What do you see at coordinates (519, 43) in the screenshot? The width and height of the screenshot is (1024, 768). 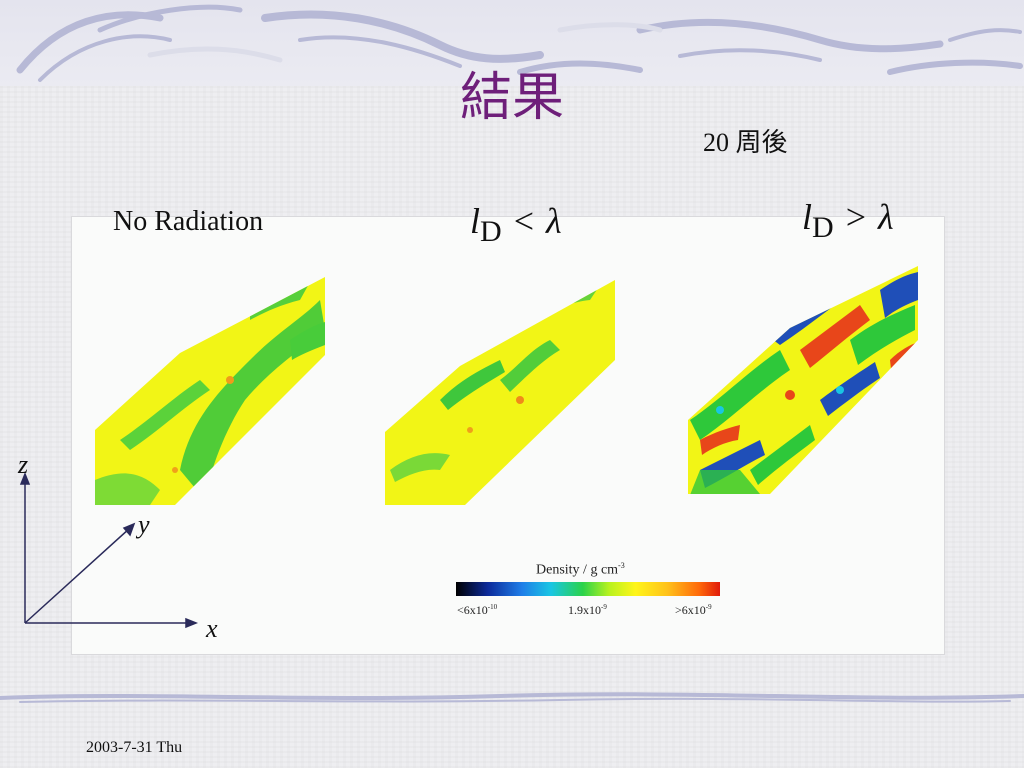 I see `header-decoration` at bounding box center [519, 43].